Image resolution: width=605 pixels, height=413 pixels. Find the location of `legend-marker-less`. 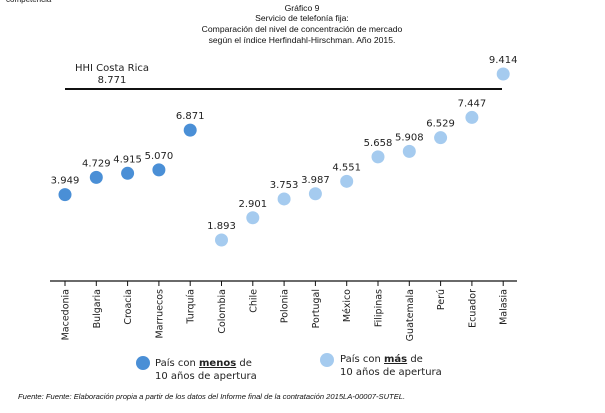

legend-marker-less is located at coordinates (143, 363).